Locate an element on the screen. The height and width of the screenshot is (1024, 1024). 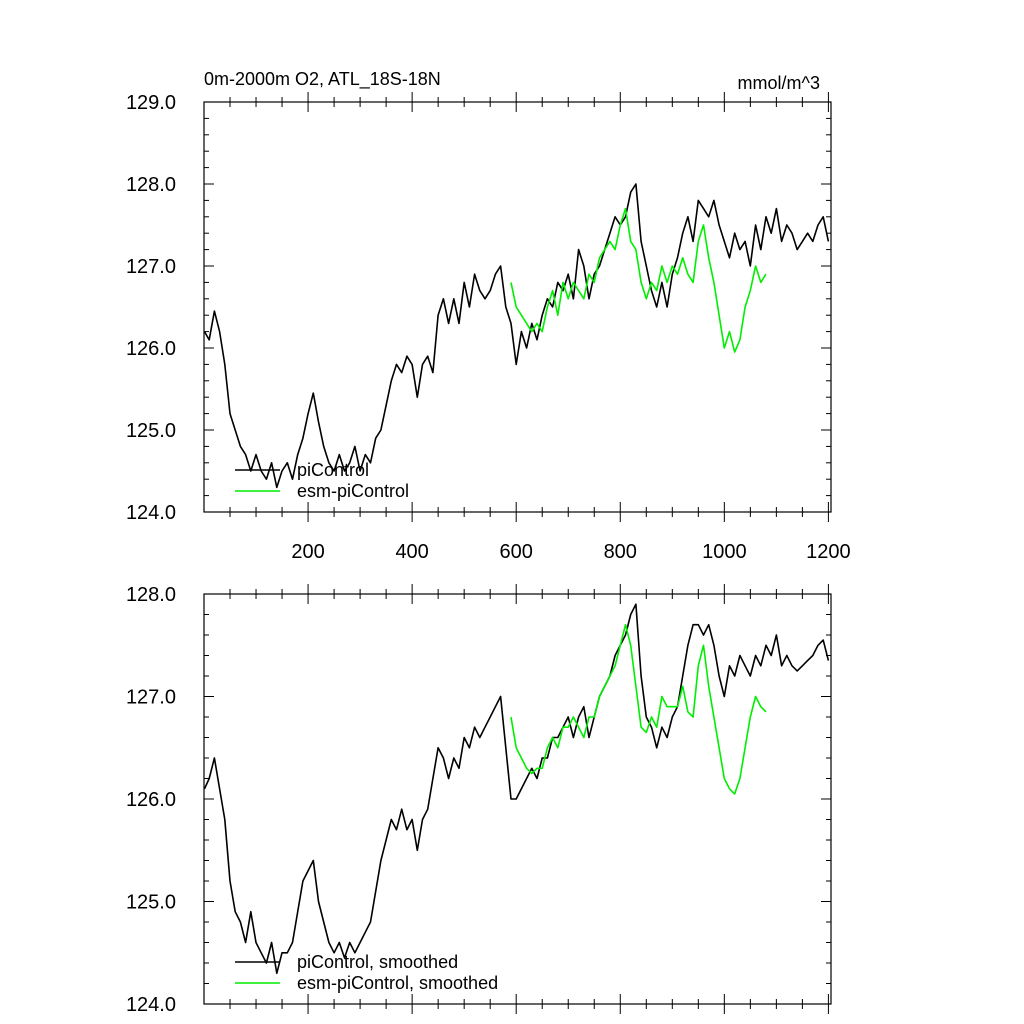
legend-label-picontrol-smoothed: piControl, smoothed is located at coordinates (377, 962).